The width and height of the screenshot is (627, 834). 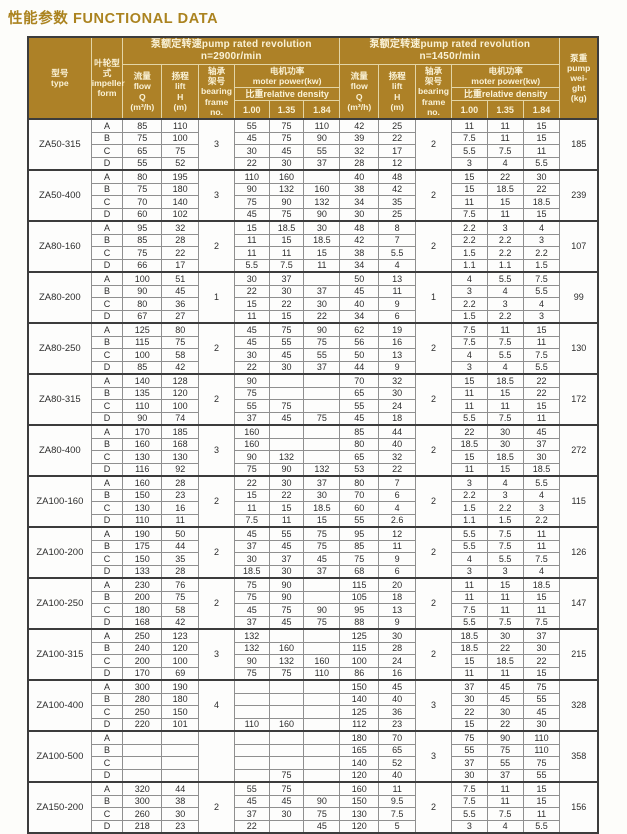 What do you see at coordinates (397, 151) in the screenshot?
I see `lift-1450-cell: 17` at bounding box center [397, 151].